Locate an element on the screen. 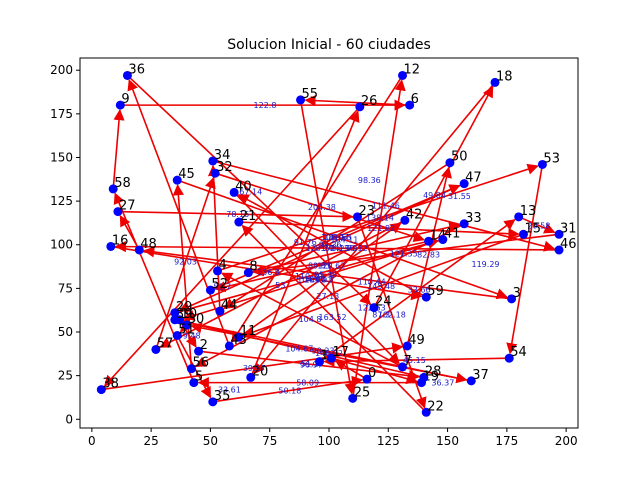 The image size is (640, 480). city-label-21: 21 is located at coordinates (248, 216).